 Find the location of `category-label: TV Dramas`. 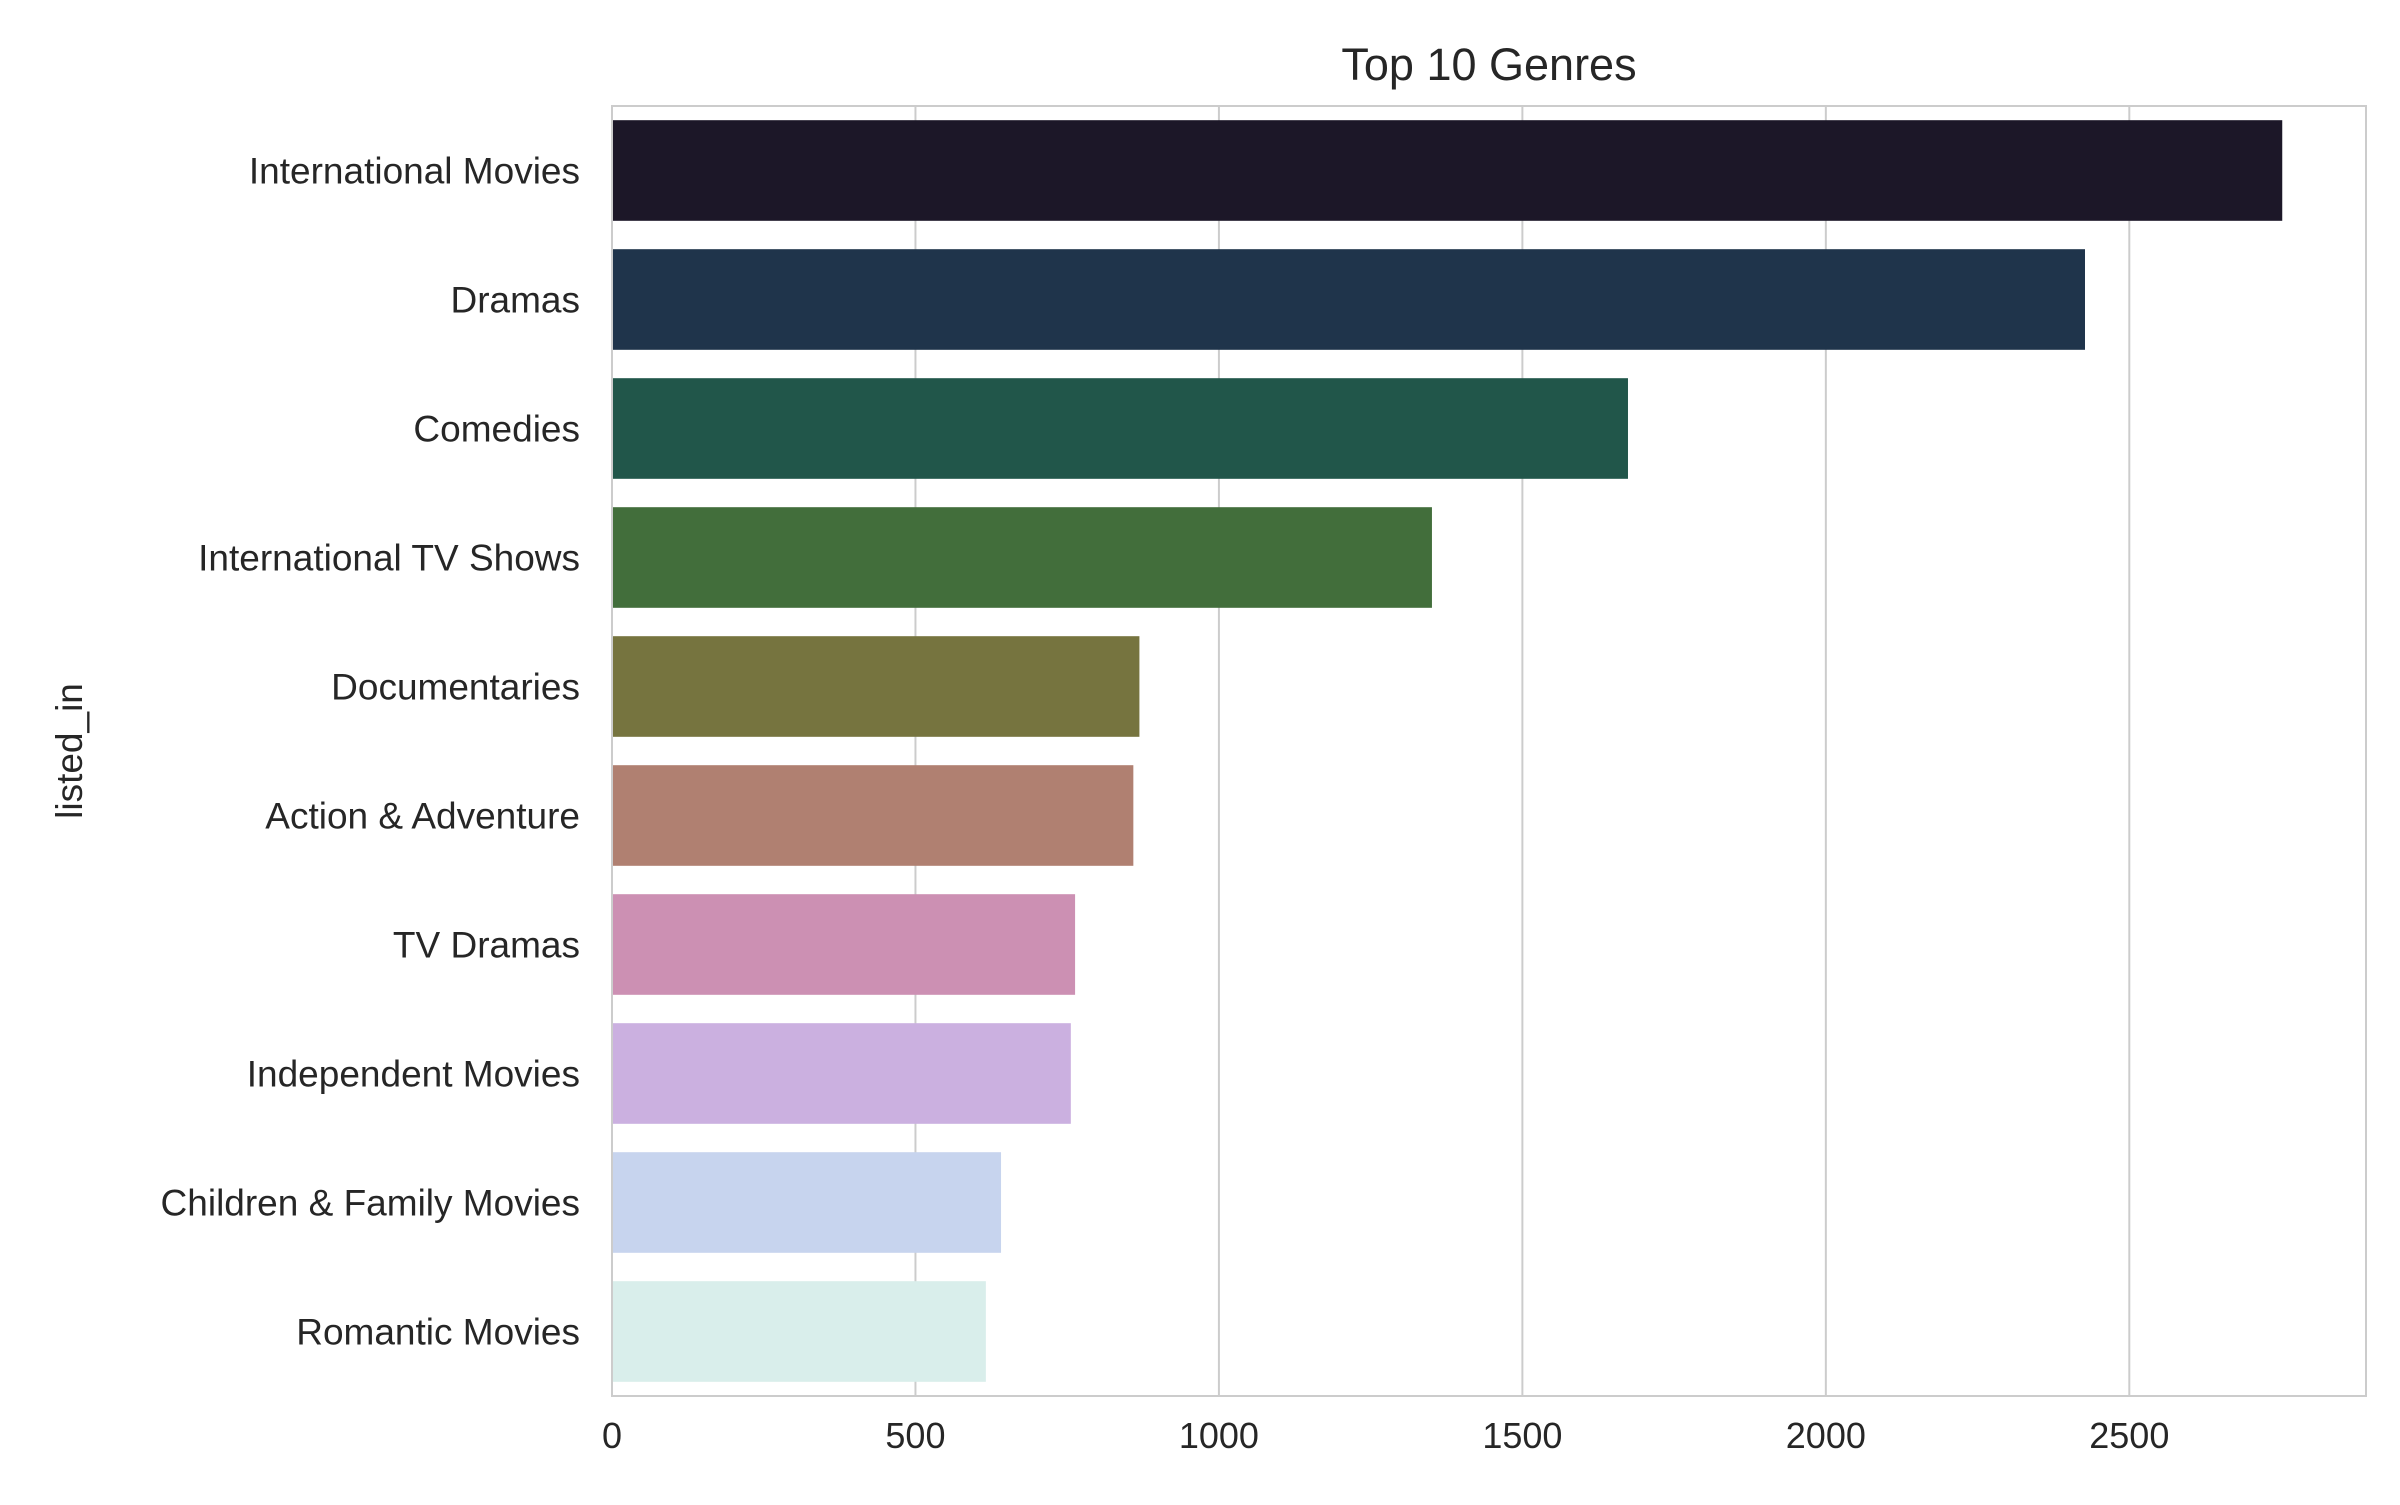

category-label: TV Dramas is located at coordinates (486, 945).